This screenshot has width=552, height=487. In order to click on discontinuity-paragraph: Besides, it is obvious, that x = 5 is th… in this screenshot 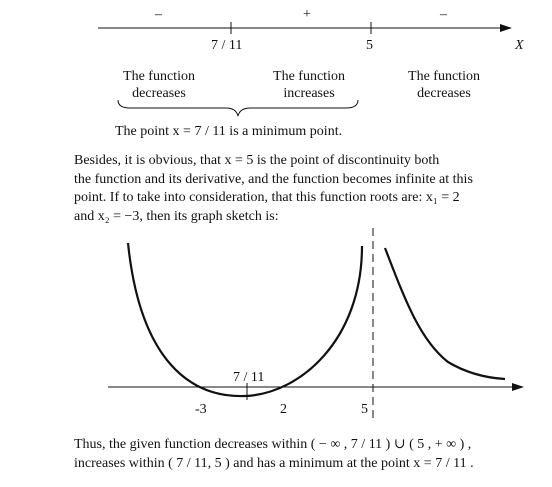, I will do `click(312, 189)`.